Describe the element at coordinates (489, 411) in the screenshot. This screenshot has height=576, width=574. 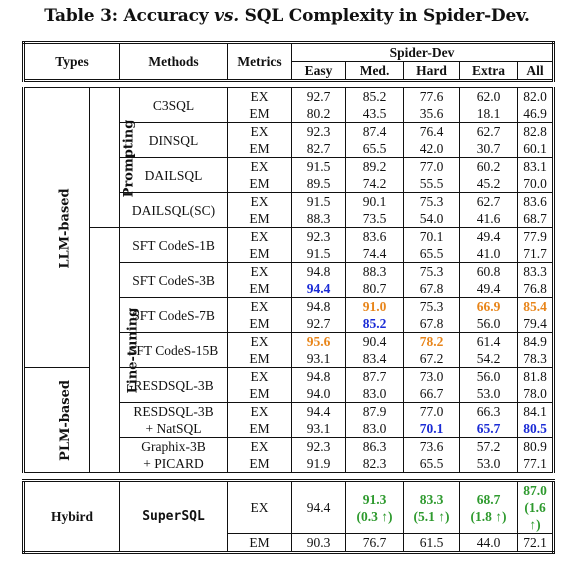
I see `cell: 66.3` at that location.